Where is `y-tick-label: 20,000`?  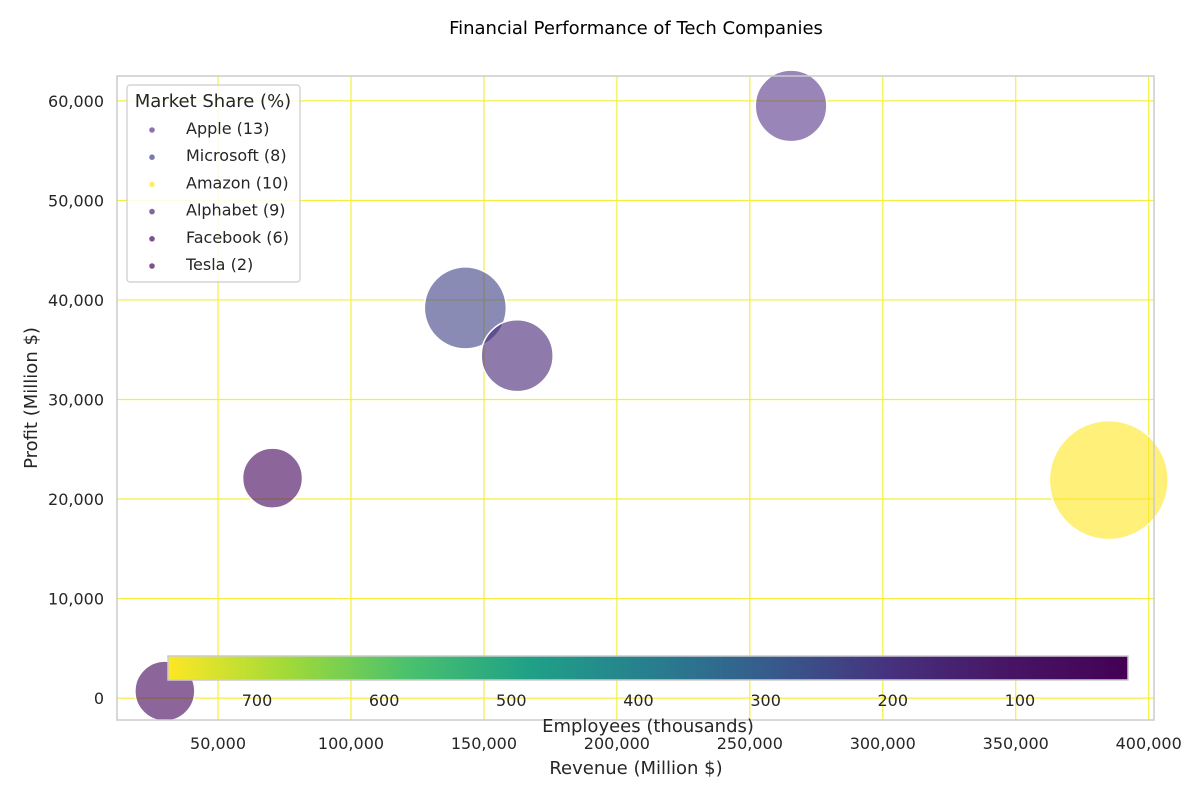
y-tick-label: 20,000 is located at coordinates (76, 499).